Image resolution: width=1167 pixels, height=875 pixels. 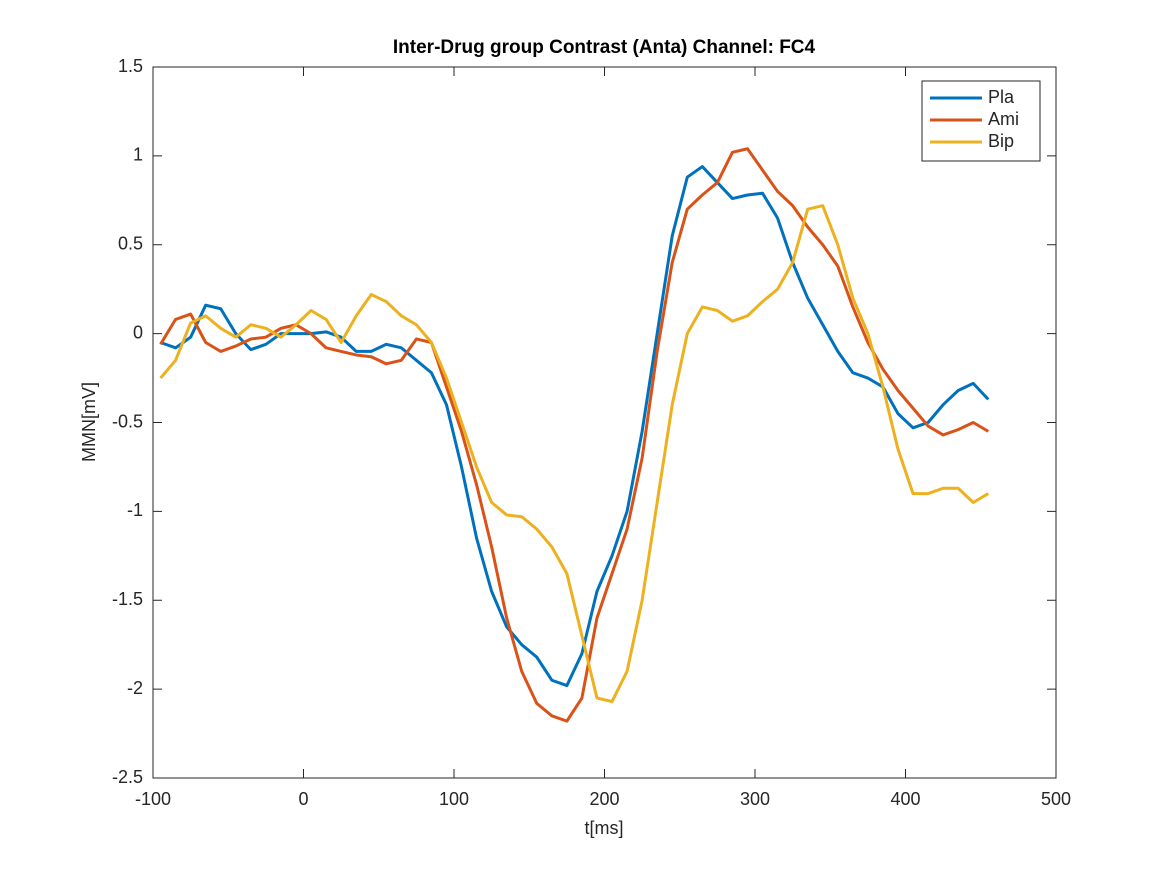 I want to click on x-tick-label: 300, so click(x=755, y=799).